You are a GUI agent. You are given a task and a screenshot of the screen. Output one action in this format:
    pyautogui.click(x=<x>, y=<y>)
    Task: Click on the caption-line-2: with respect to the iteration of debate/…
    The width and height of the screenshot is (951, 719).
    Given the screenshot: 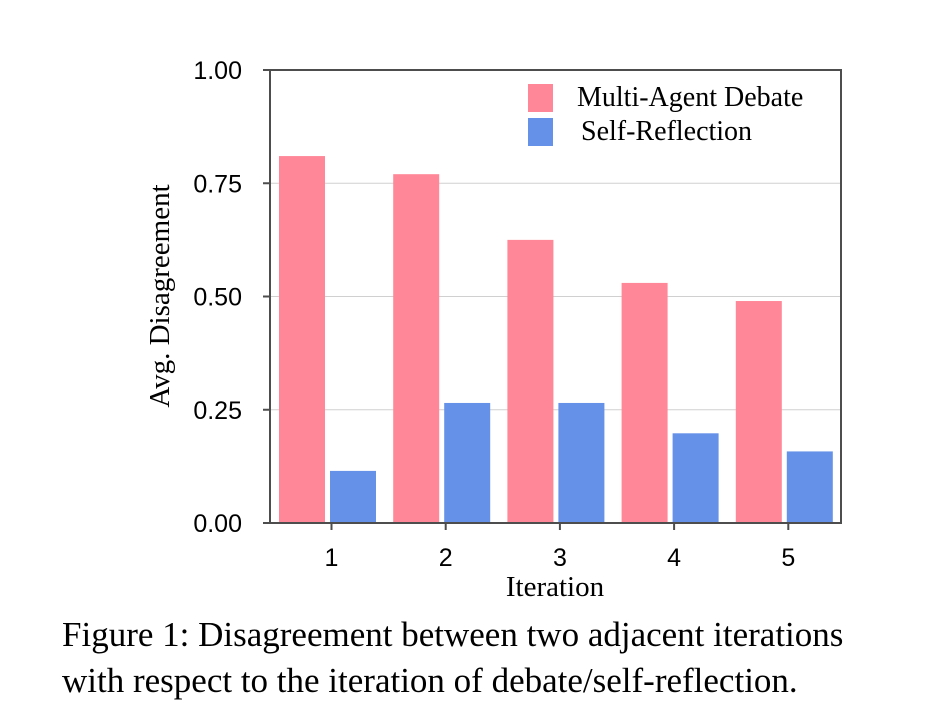 What is the action you would take?
    pyautogui.click(x=430, y=680)
    